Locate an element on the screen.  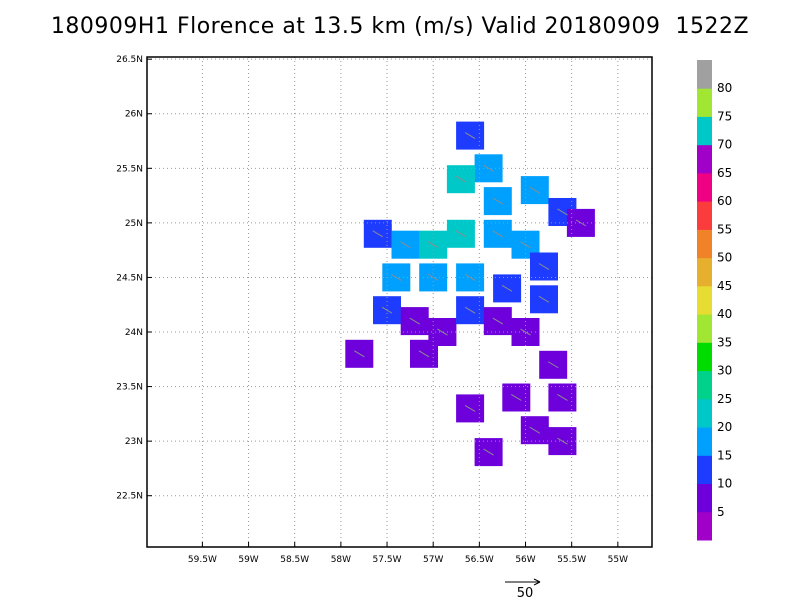
x-tick-label: 56W is located at coordinates (525, 560).